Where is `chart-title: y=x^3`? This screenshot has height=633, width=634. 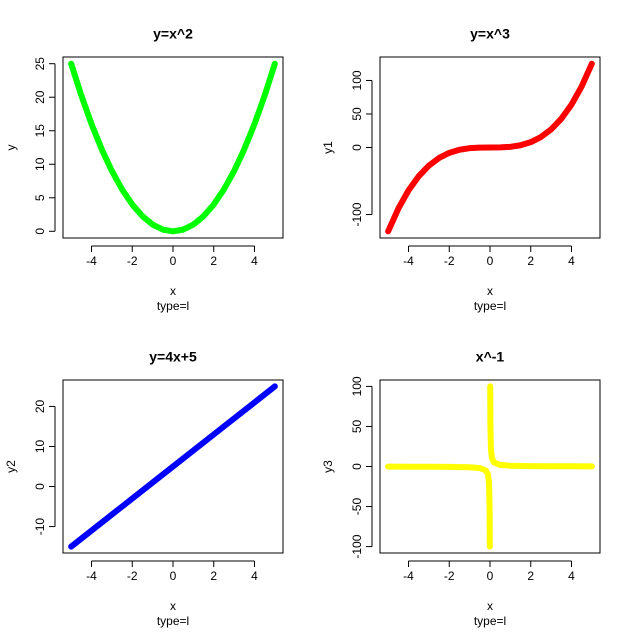 chart-title: y=x^3 is located at coordinates (490, 34).